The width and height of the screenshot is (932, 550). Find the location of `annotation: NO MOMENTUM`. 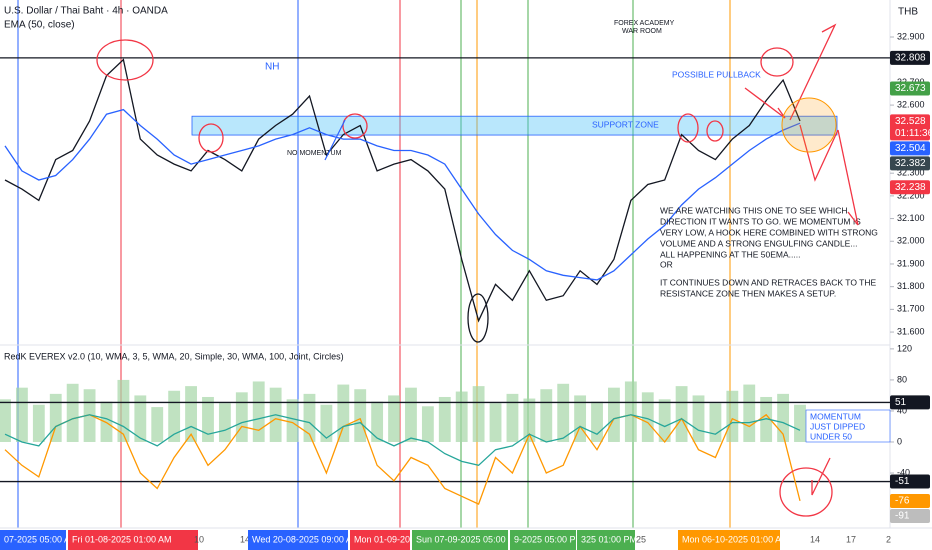

annotation: NO MOMENTUM is located at coordinates (314, 153).